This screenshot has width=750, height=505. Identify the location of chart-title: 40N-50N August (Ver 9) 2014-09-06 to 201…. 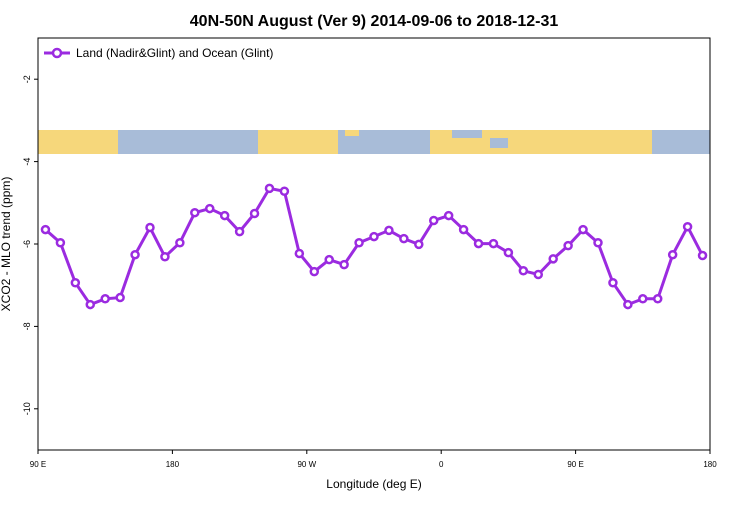
(374, 21).